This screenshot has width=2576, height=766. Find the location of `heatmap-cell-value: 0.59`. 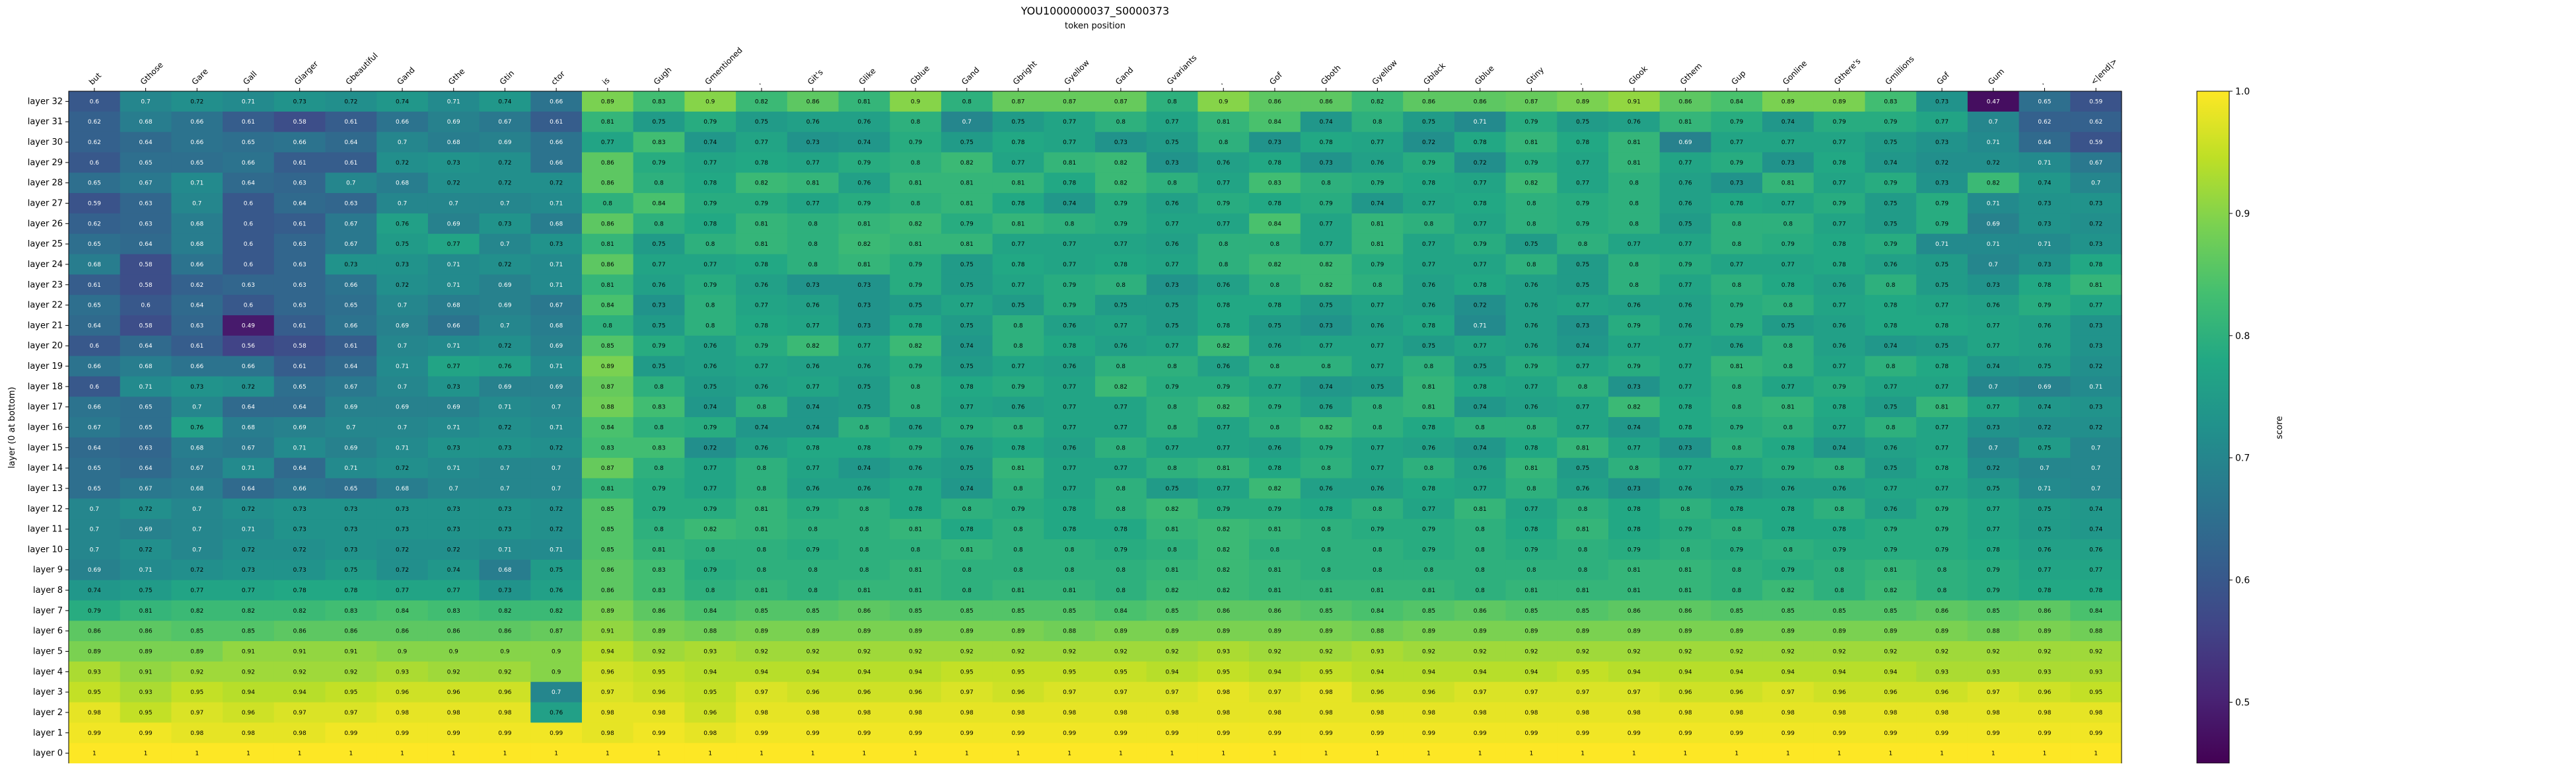

heatmap-cell-value: 0.59 is located at coordinates (2095, 101).